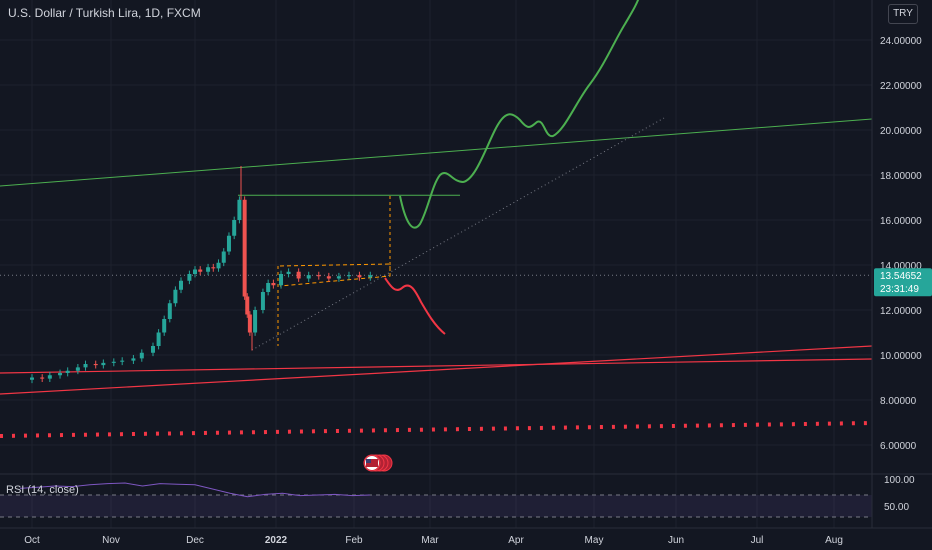 This screenshot has height=550, width=932. I want to click on time-tick-label: Jul, so click(757, 540).